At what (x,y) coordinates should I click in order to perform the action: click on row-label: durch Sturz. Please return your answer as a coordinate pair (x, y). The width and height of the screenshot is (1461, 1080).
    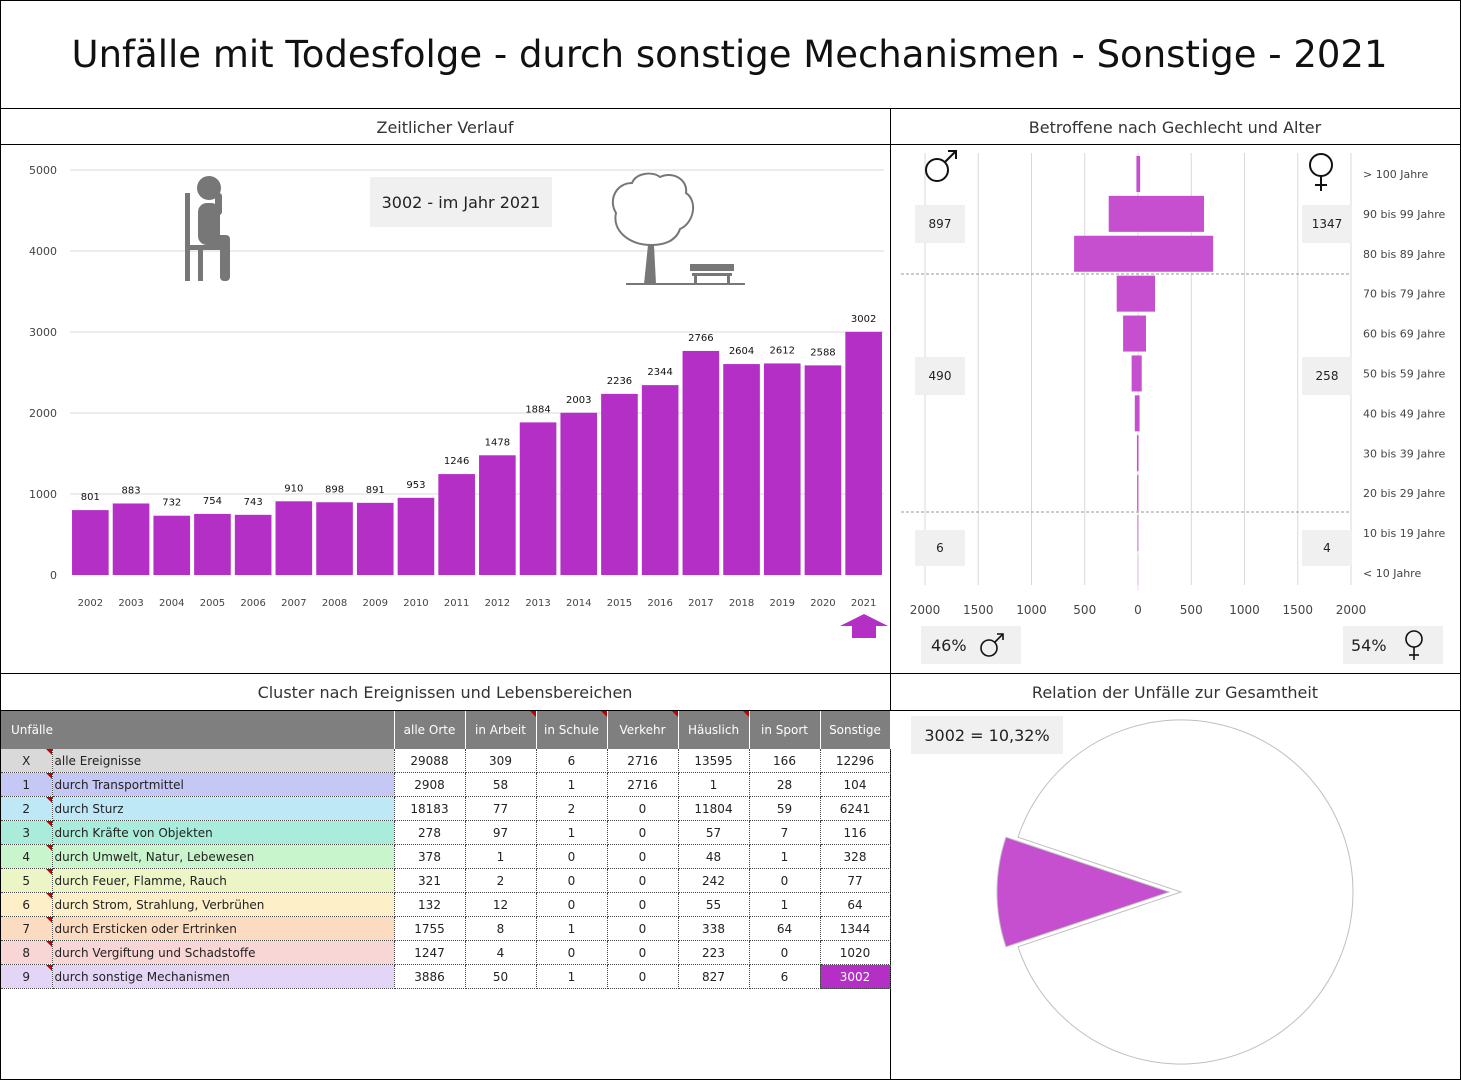
    Looking at the image, I should click on (223, 808).